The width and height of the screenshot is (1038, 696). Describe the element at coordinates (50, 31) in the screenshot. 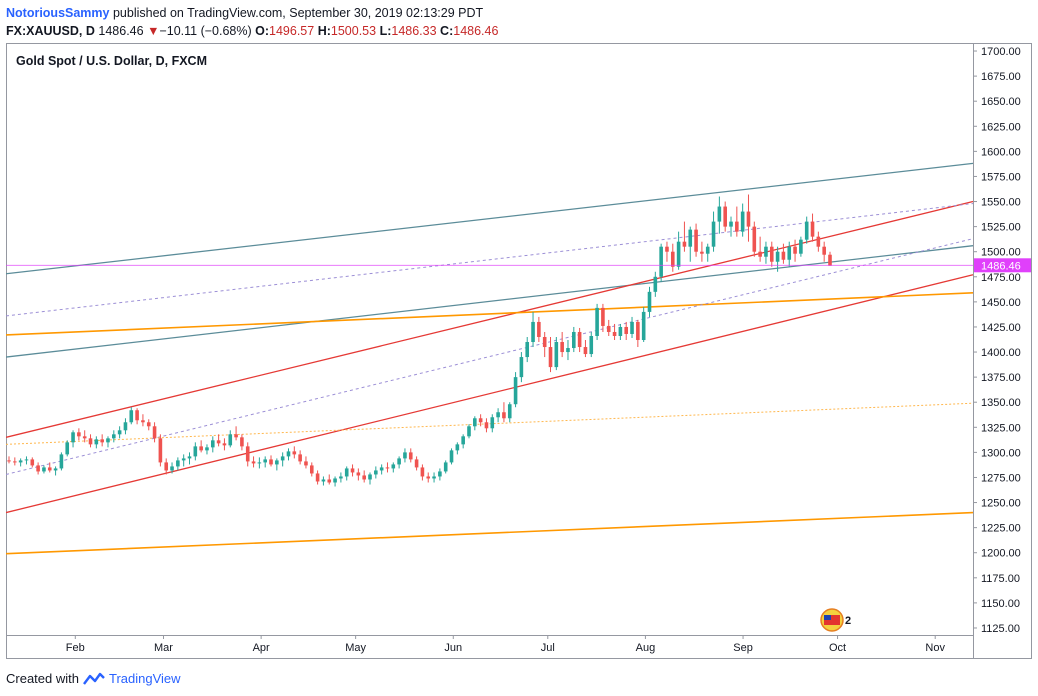

I see `symbol-label: FX:XAUUSD, D` at that location.